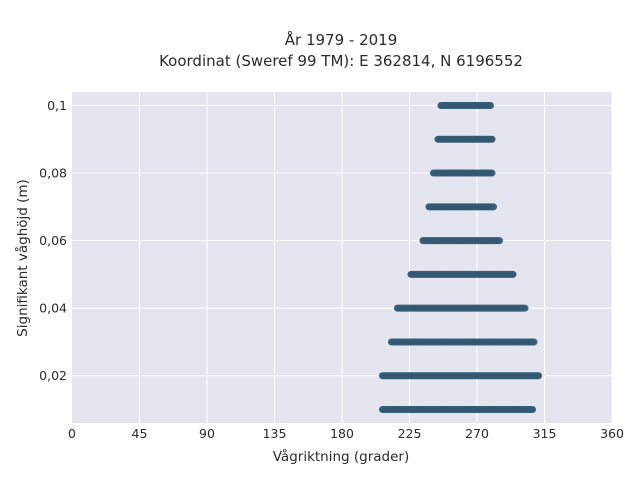 This screenshot has width=640, height=480. Describe the element at coordinates (341, 456) in the screenshot. I see `x-axis-label: Vågriktning (grader)` at that location.